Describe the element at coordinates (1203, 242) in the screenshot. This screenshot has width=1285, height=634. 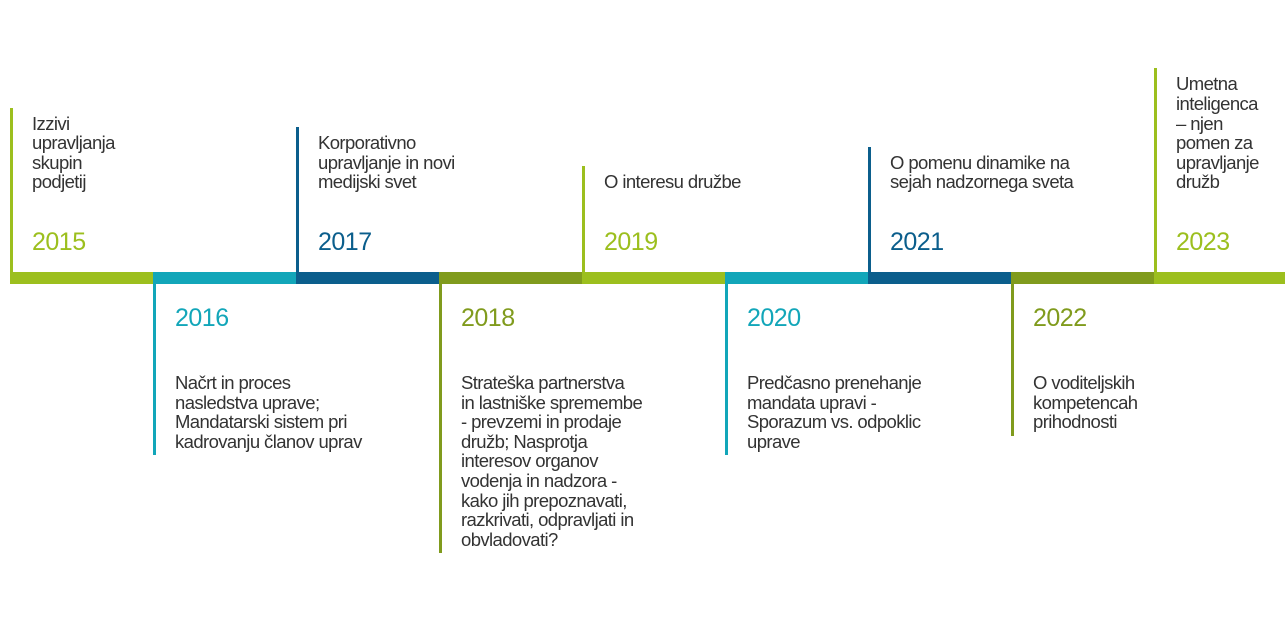
I see `year-label: 2023` at that location.